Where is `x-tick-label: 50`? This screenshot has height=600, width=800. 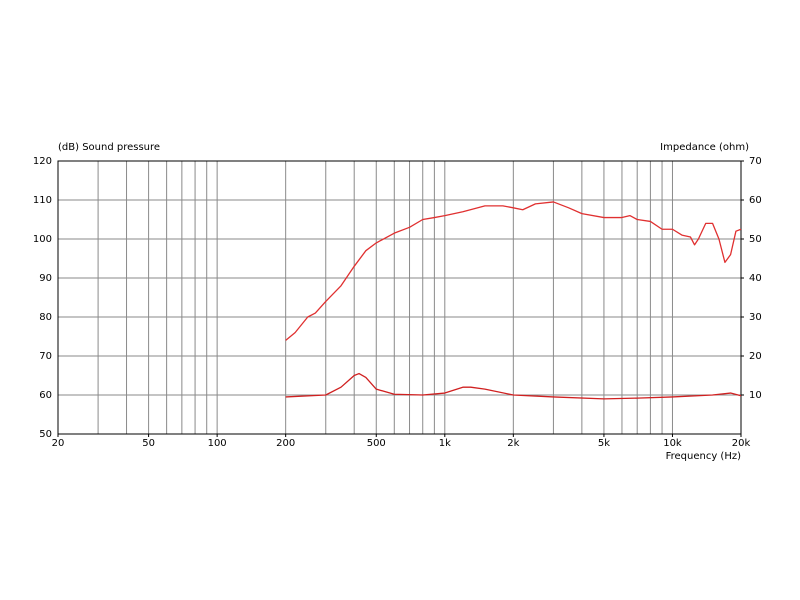
x-tick-label: 50 is located at coordinates (148, 443).